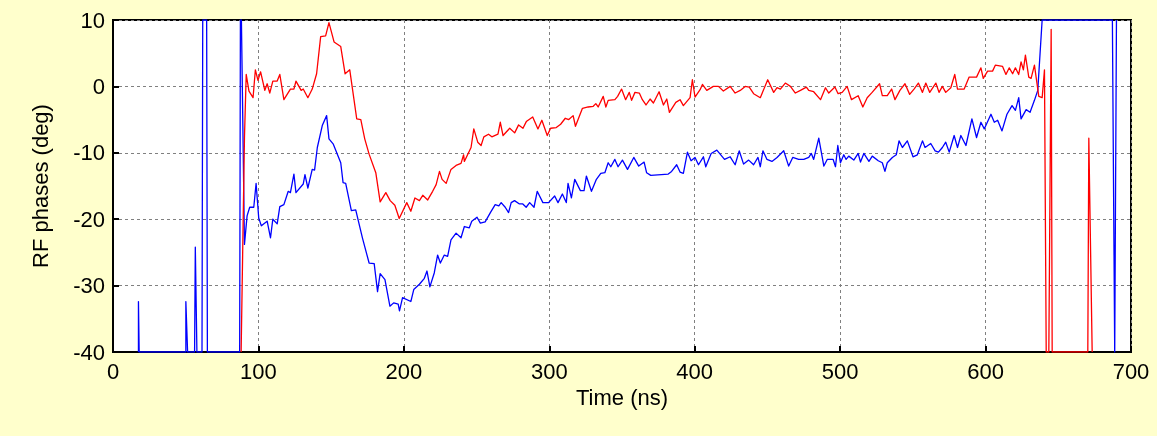 The height and width of the screenshot is (436, 1157). I want to click on y-tick-label: 0, so click(98, 86).